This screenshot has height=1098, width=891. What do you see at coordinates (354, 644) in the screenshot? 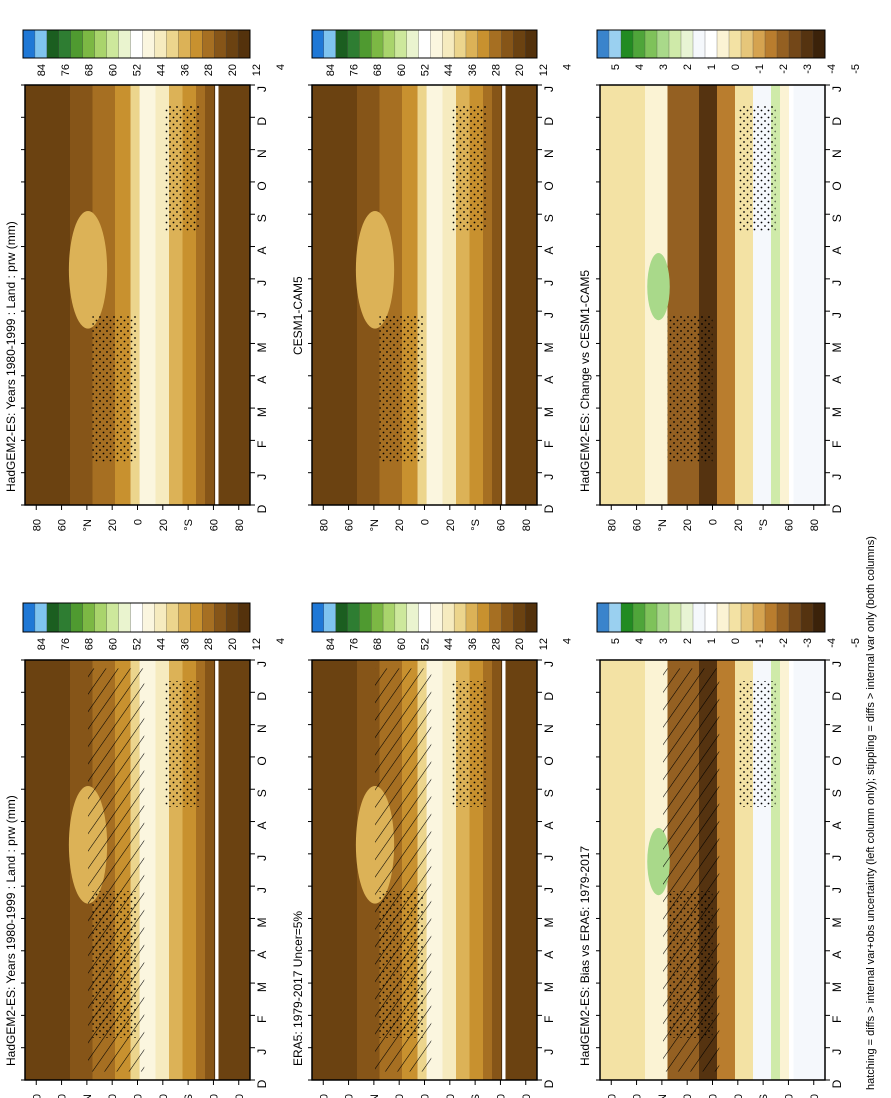
I see `colorbar-tick-label: 76` at bounding box center [354, 644].